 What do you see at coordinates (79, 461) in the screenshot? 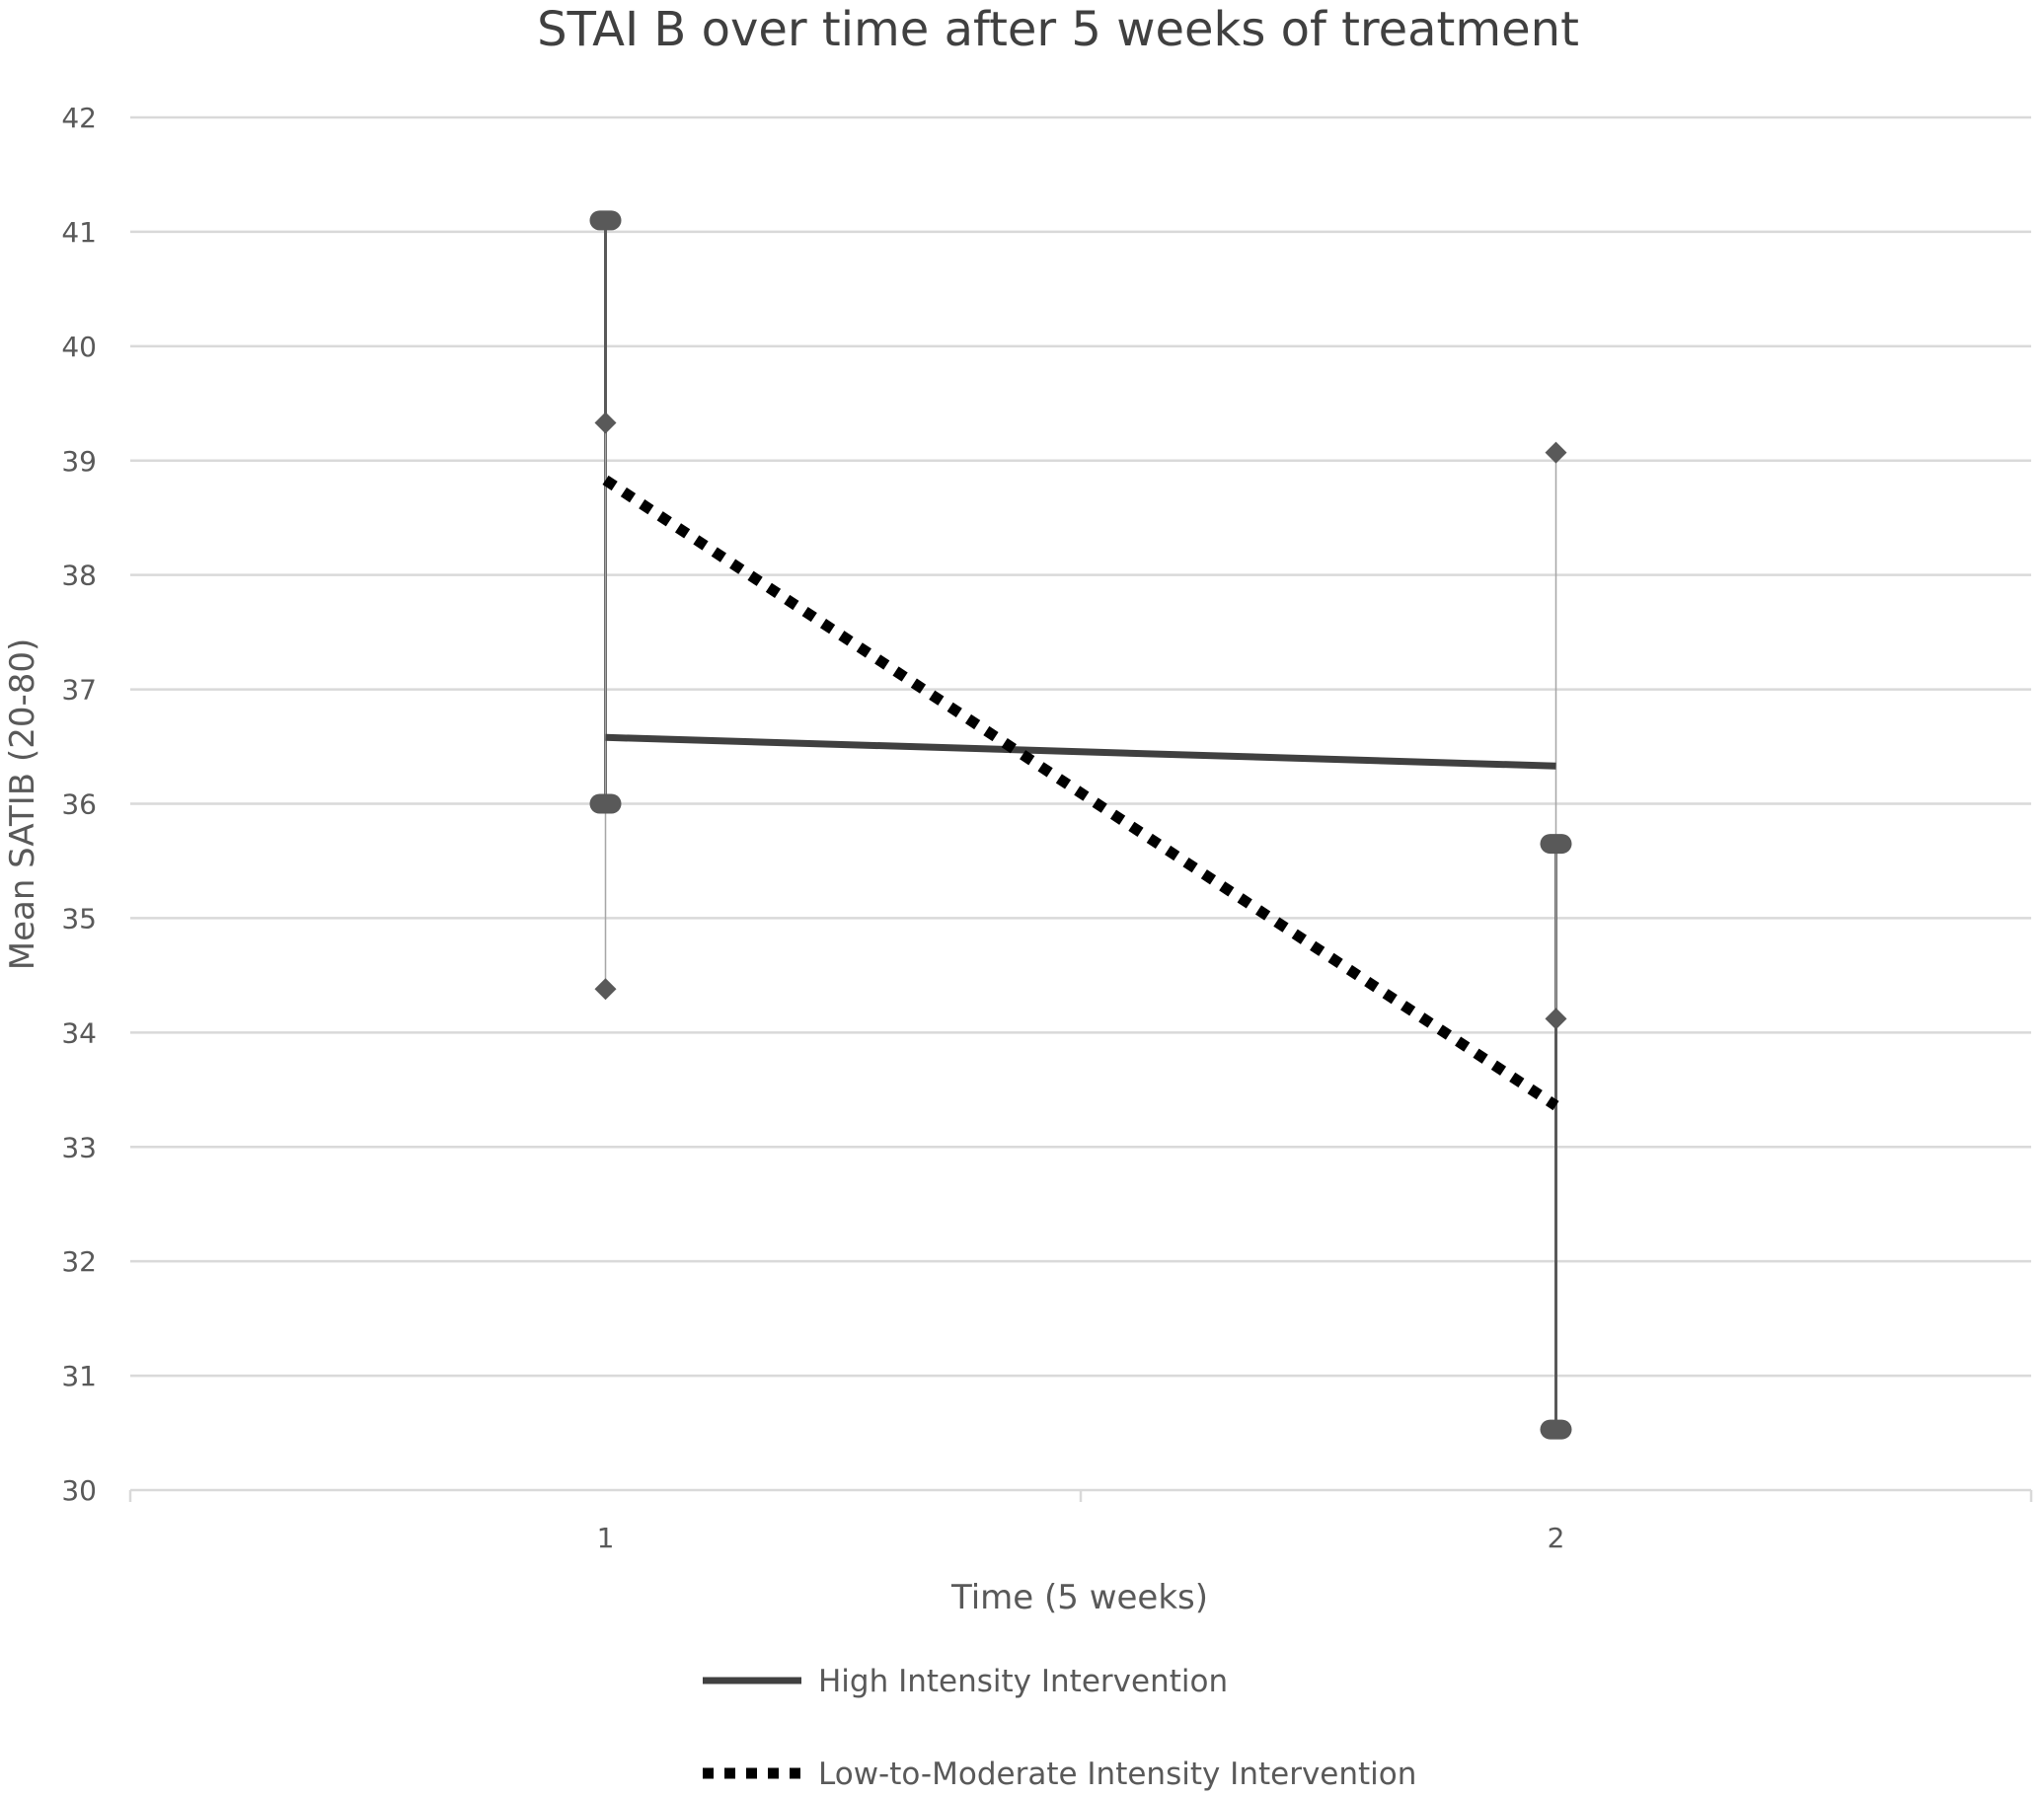
I see `y-tick-label: 39` at bounding box center [79, 461].